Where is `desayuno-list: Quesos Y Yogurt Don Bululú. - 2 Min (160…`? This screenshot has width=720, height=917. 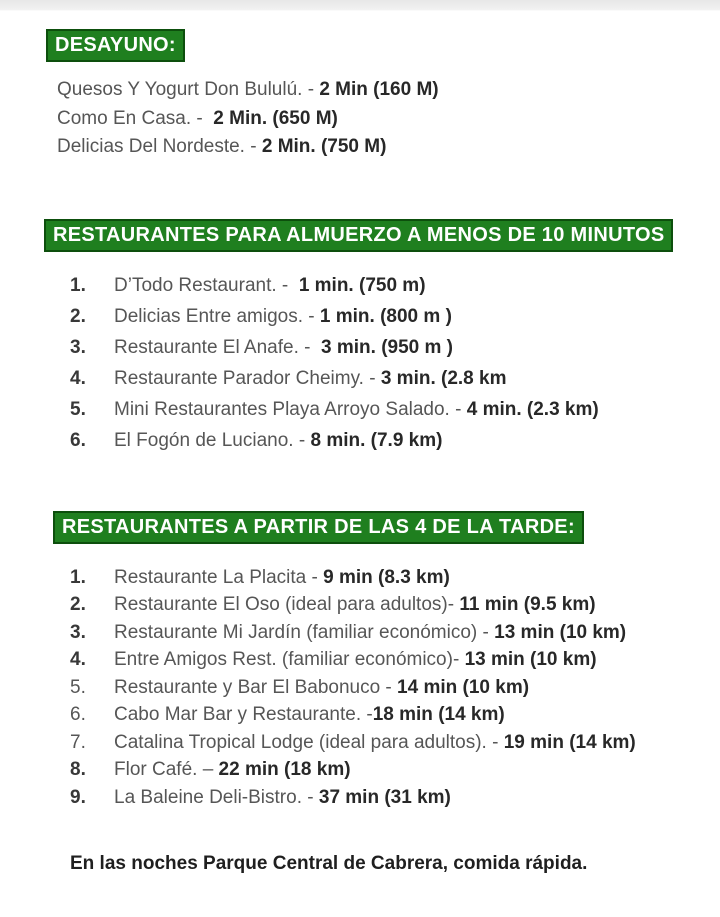 desayuno-list: Quesos Y Yogurt Don Bululú. - 2 Min (160… is located at coordinates (388, 119).